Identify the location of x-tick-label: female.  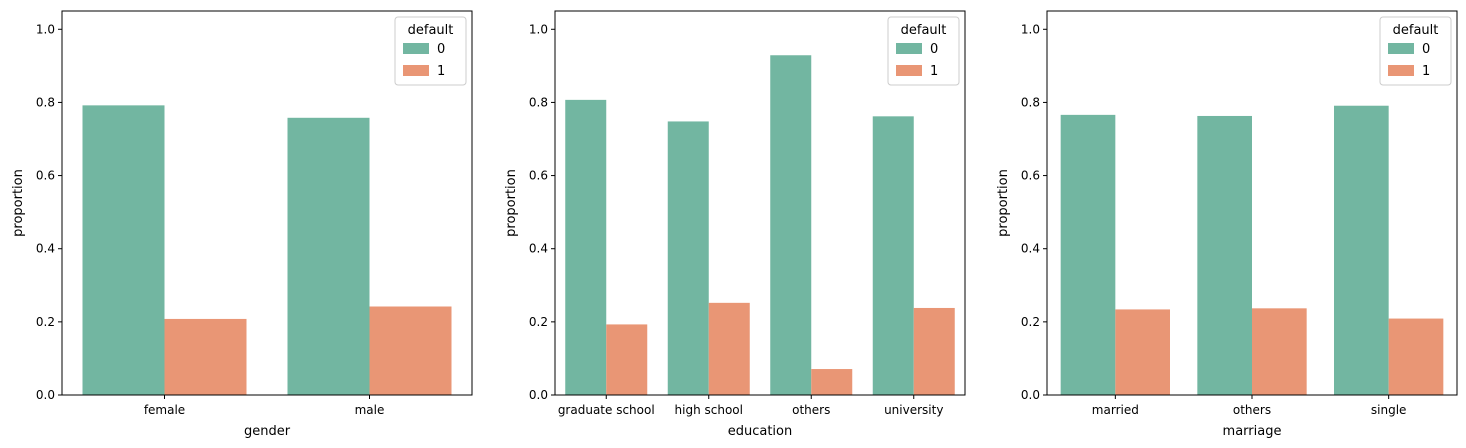
(164, 410).